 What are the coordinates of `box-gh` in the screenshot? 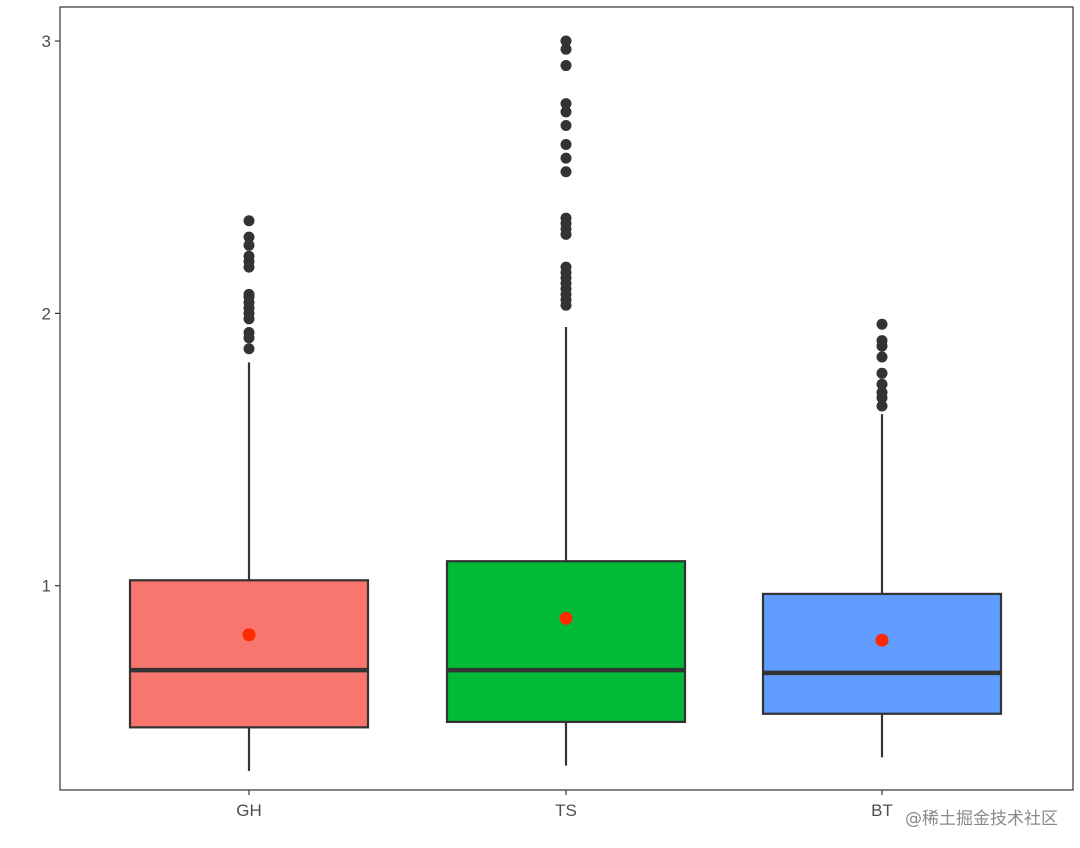 It's located at (249, 654).